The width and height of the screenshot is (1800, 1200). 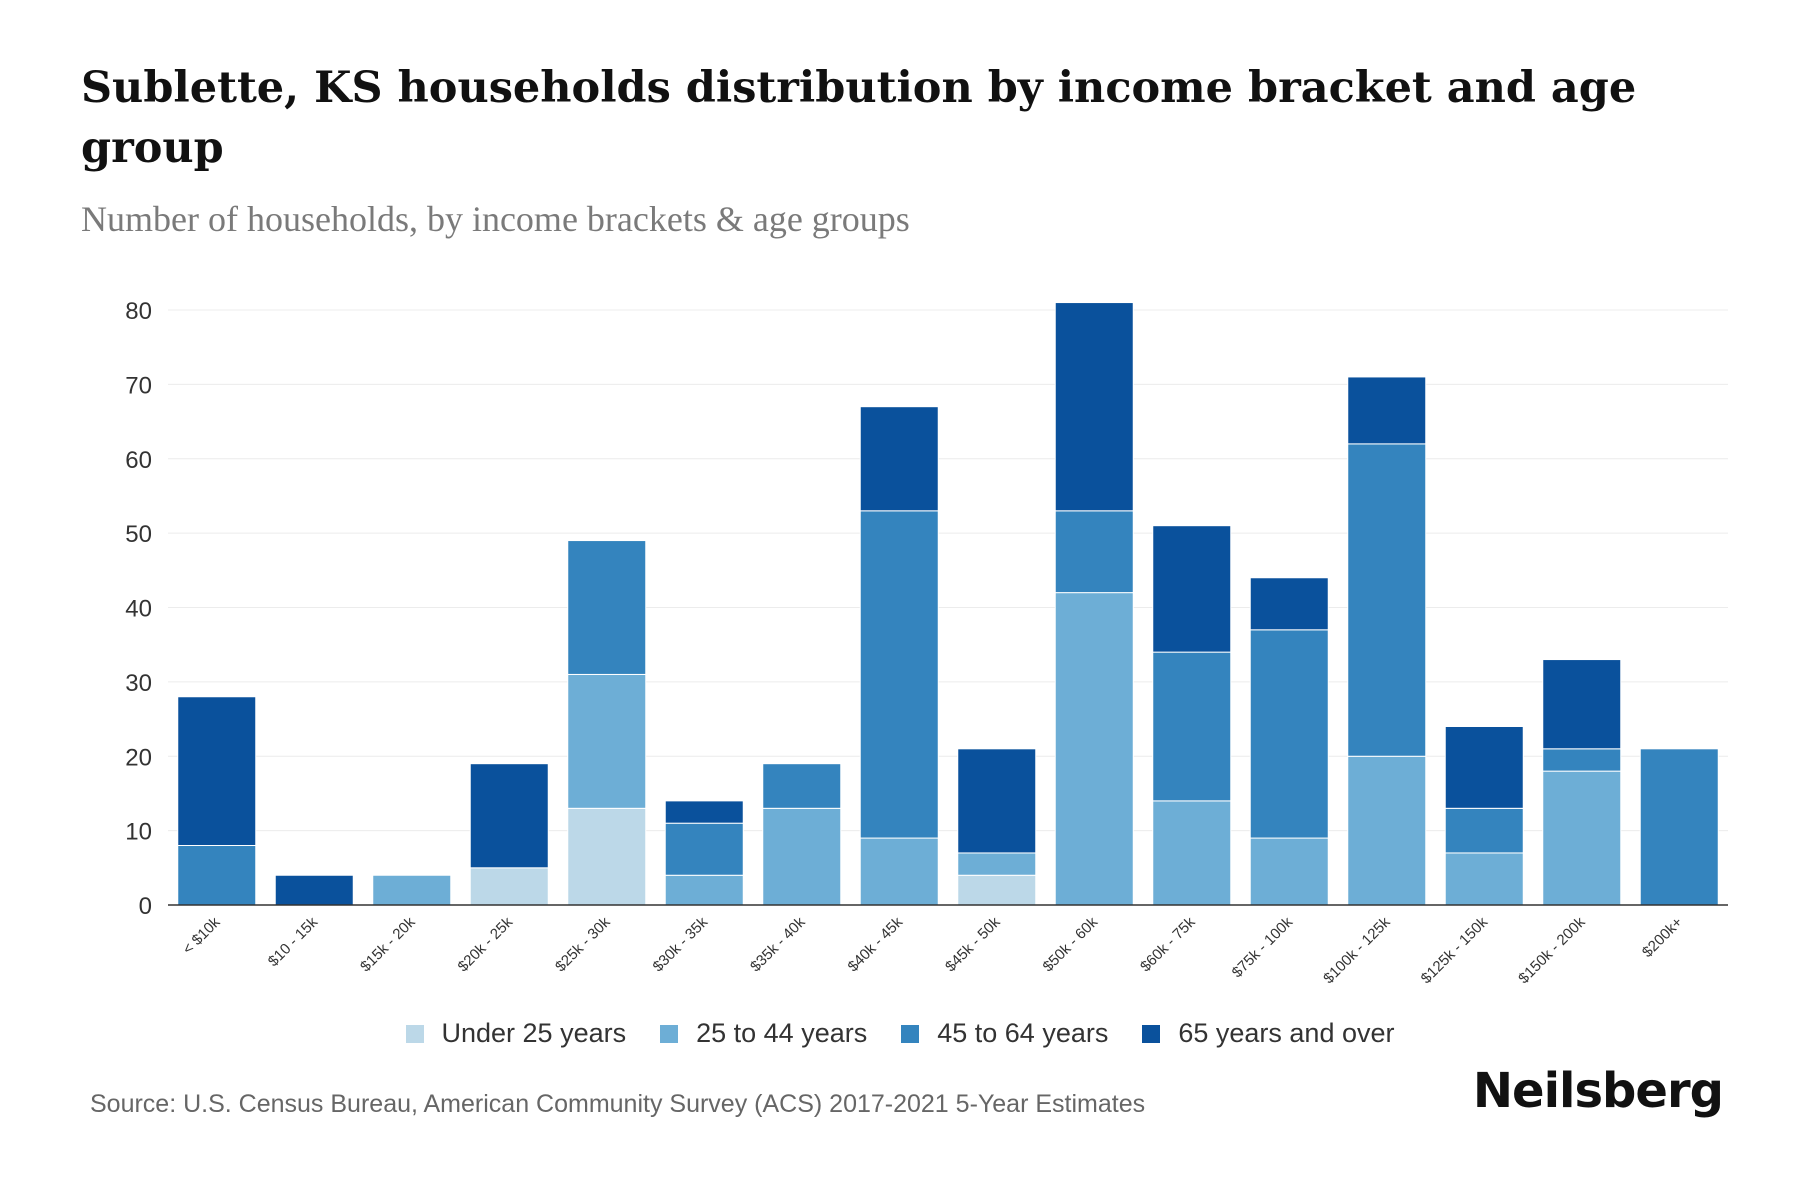 What do you see at coordinates (583, 944) in the screenshot?
I see `x-tick-label: $25k - 30k` at bounding box center [583, 944].